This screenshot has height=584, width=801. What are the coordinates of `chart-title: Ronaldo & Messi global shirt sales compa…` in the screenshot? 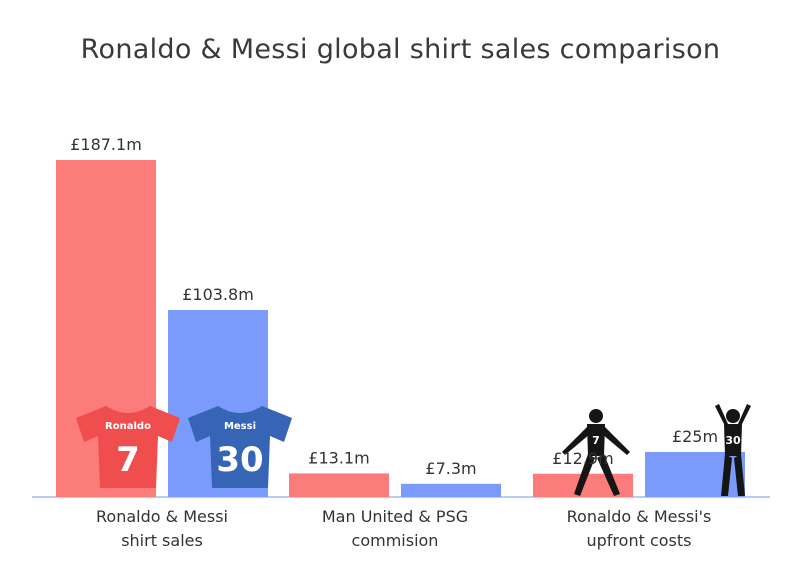 It's located at (400, 49).